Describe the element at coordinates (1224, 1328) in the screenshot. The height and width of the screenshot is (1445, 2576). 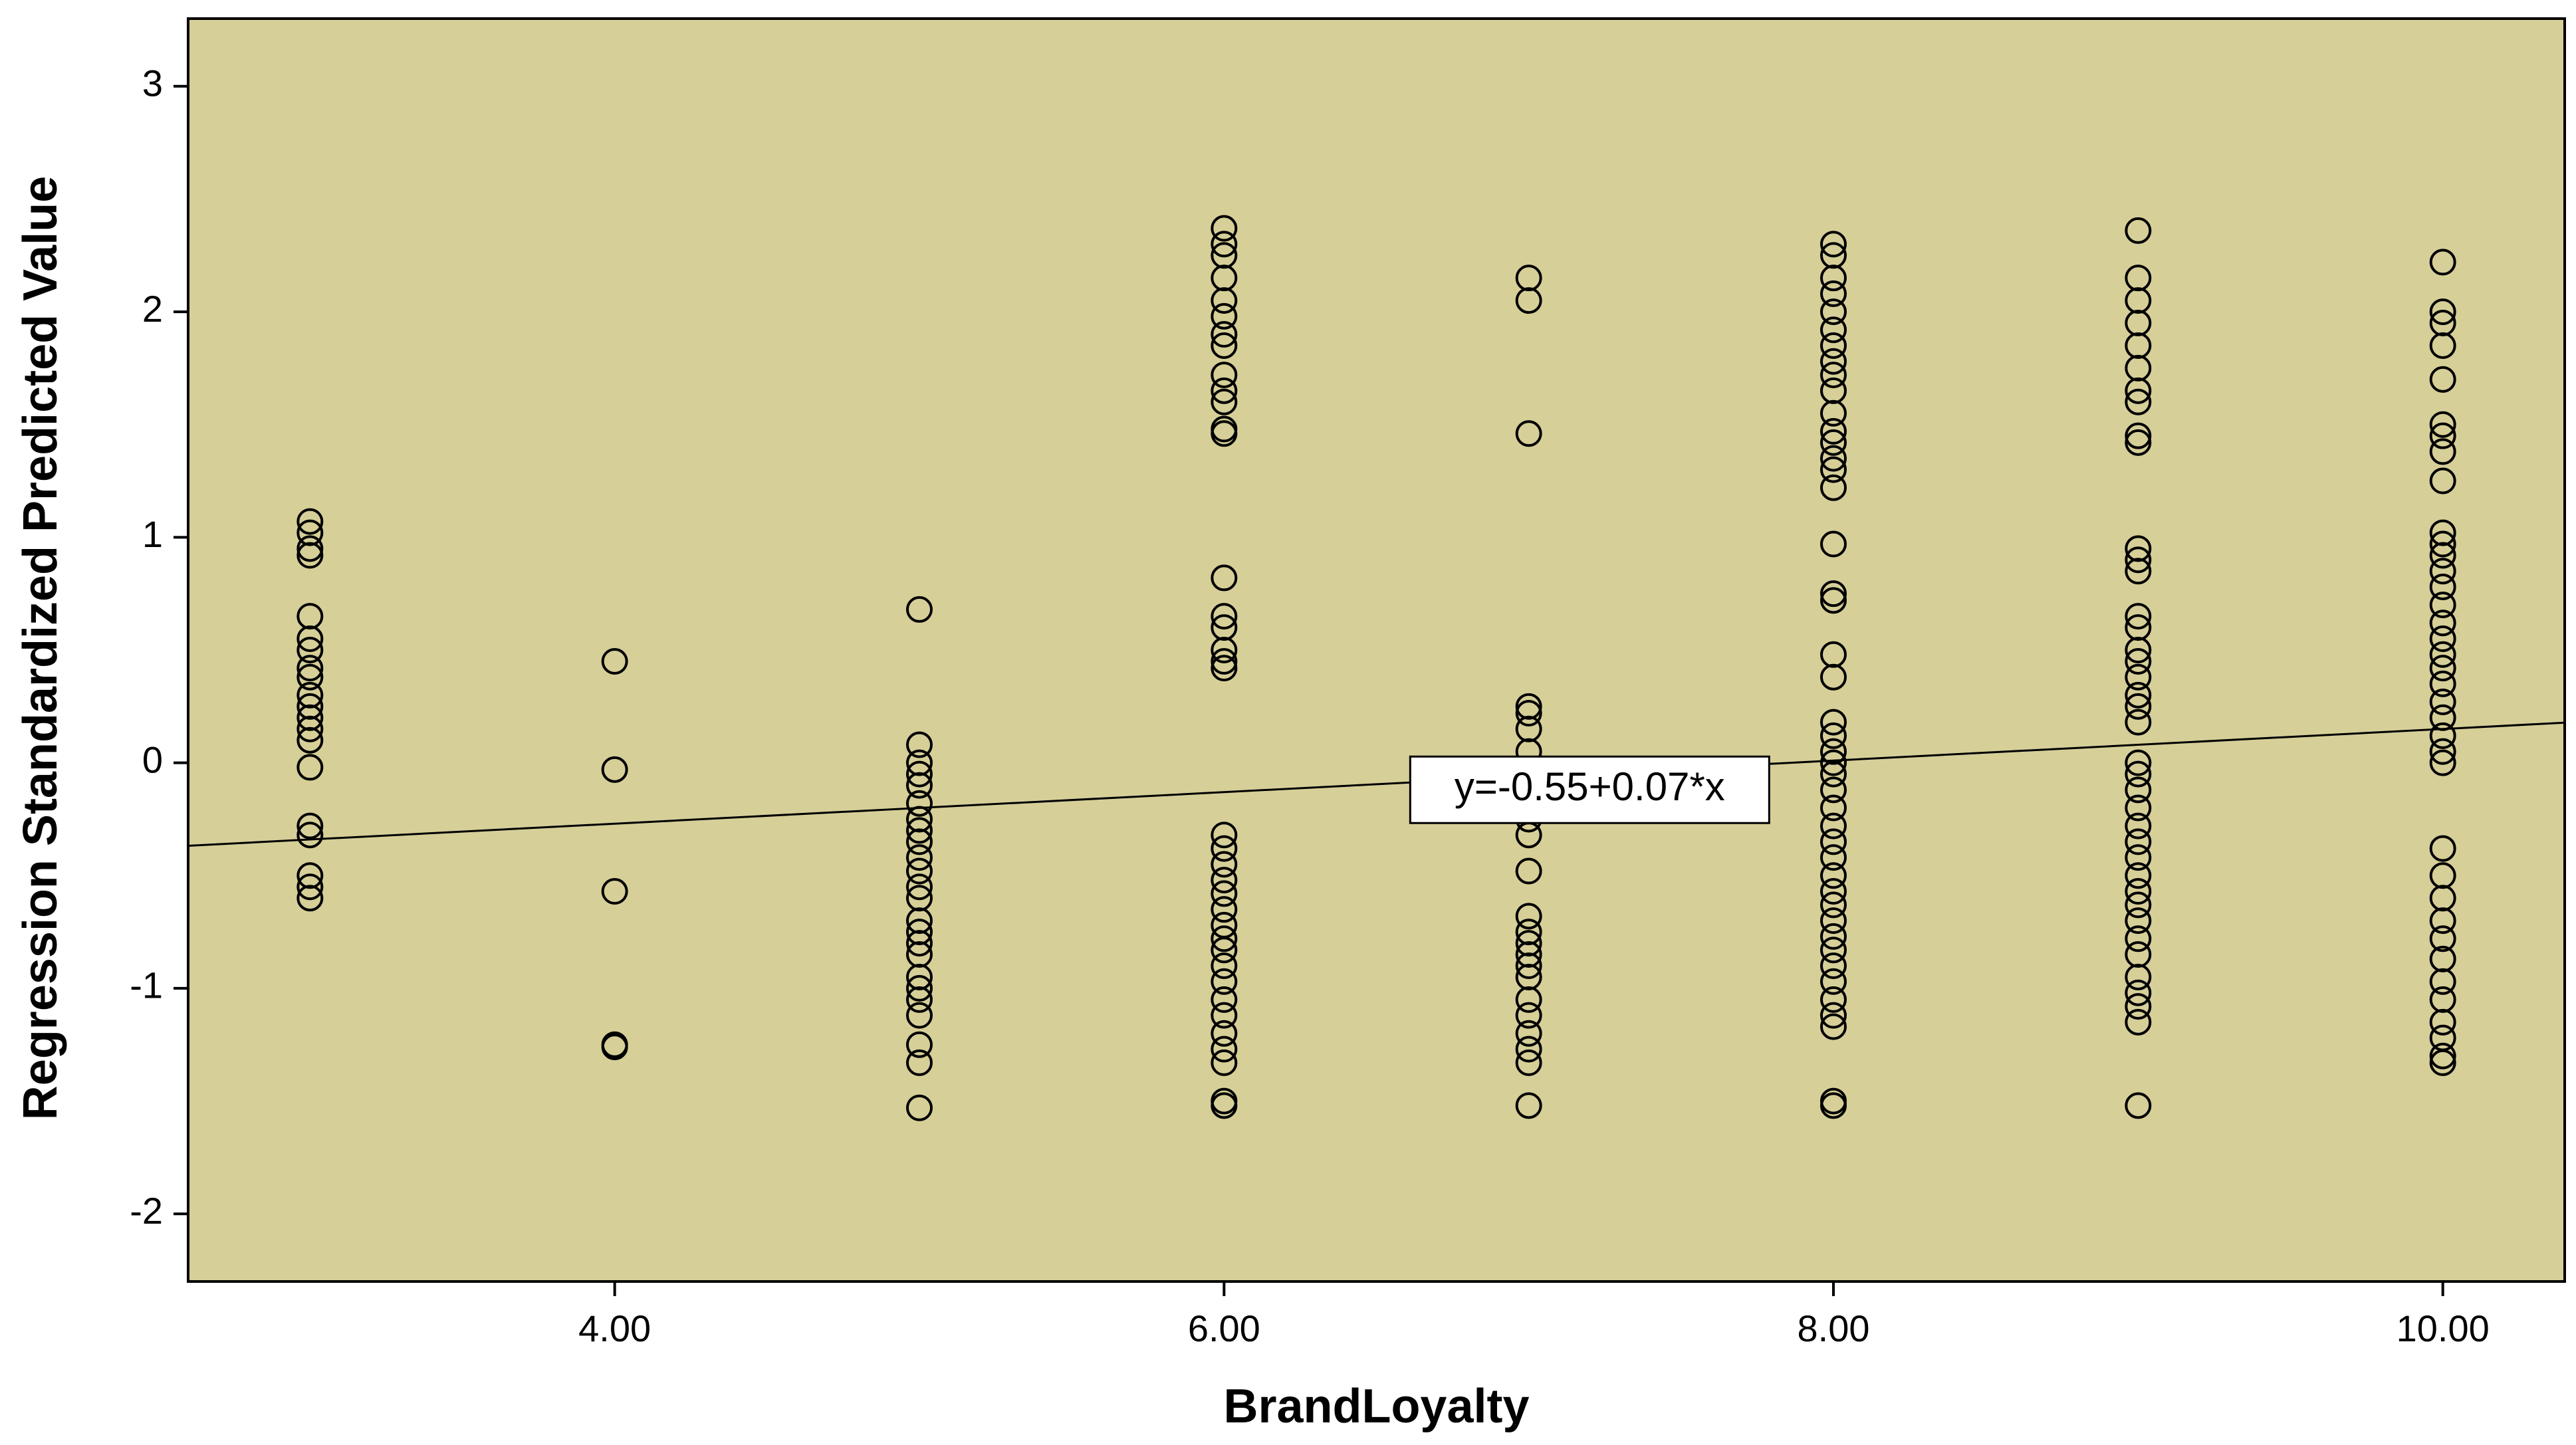
I see `x-tick-label: 6.00` at that location.